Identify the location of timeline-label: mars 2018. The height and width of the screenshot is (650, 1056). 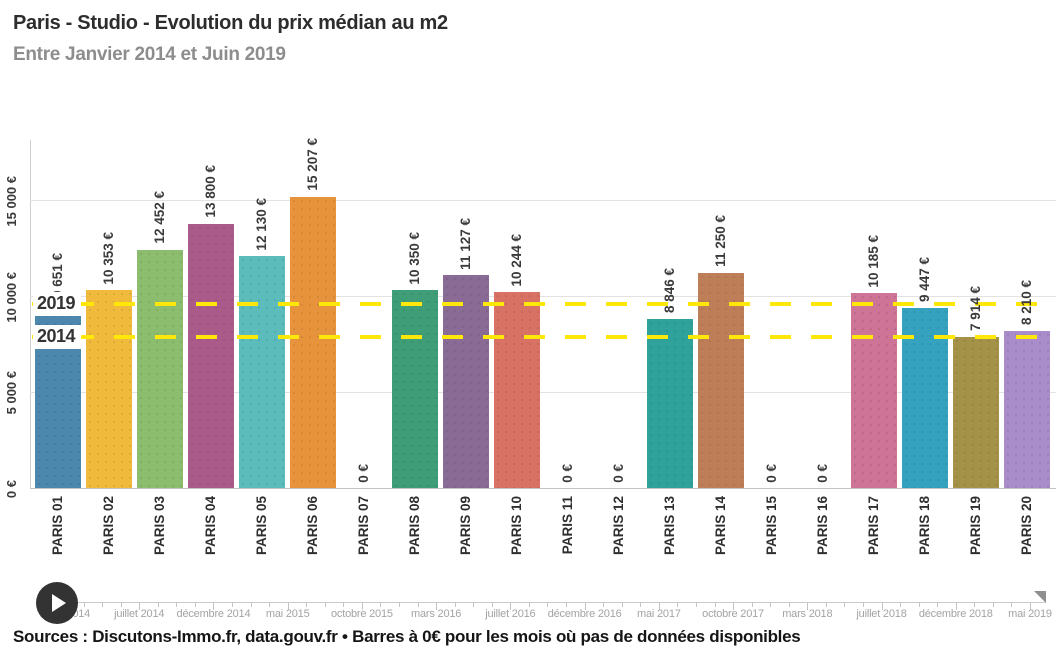
(807, 614).